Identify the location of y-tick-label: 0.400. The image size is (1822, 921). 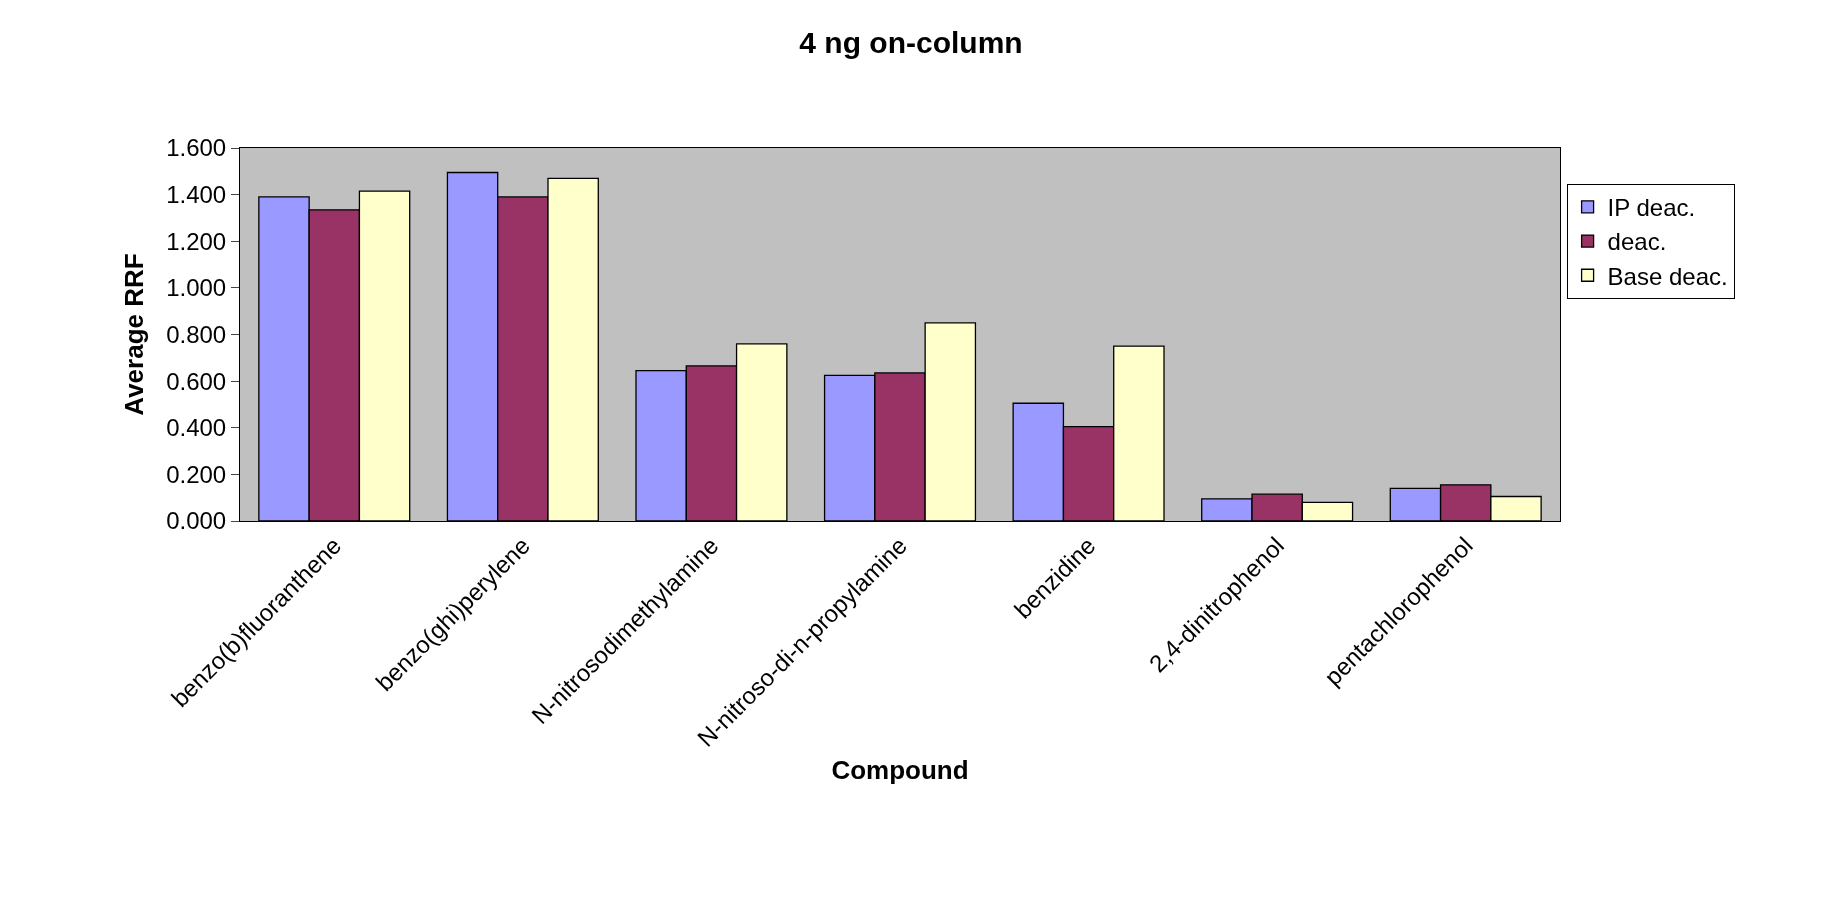
(196, 428).